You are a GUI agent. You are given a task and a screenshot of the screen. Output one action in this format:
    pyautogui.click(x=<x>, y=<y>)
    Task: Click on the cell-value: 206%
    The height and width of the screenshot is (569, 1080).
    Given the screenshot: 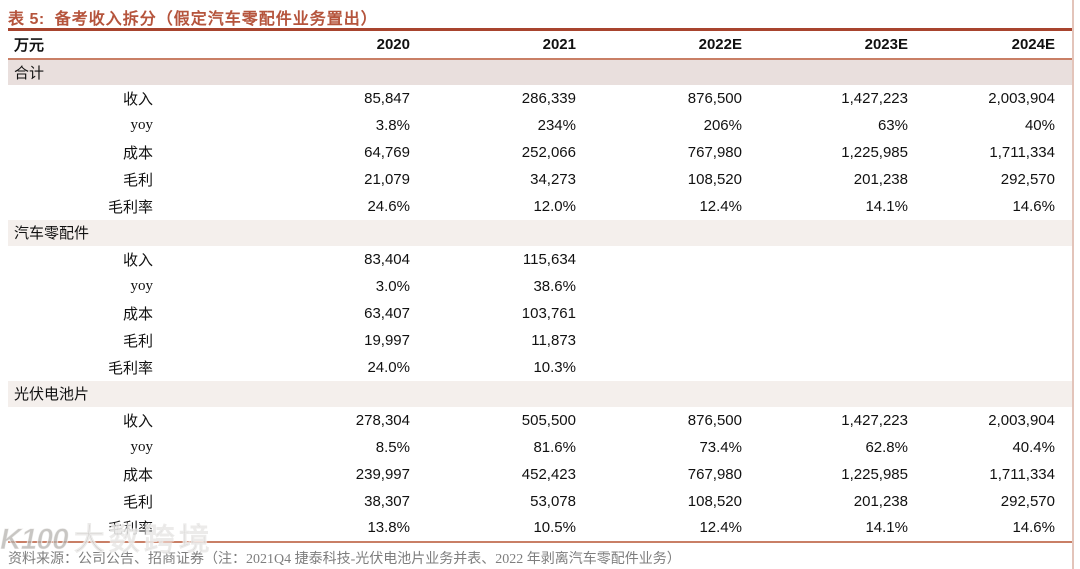 What is the action you would take?
    pyautogui.click(x=722, y=125)
    